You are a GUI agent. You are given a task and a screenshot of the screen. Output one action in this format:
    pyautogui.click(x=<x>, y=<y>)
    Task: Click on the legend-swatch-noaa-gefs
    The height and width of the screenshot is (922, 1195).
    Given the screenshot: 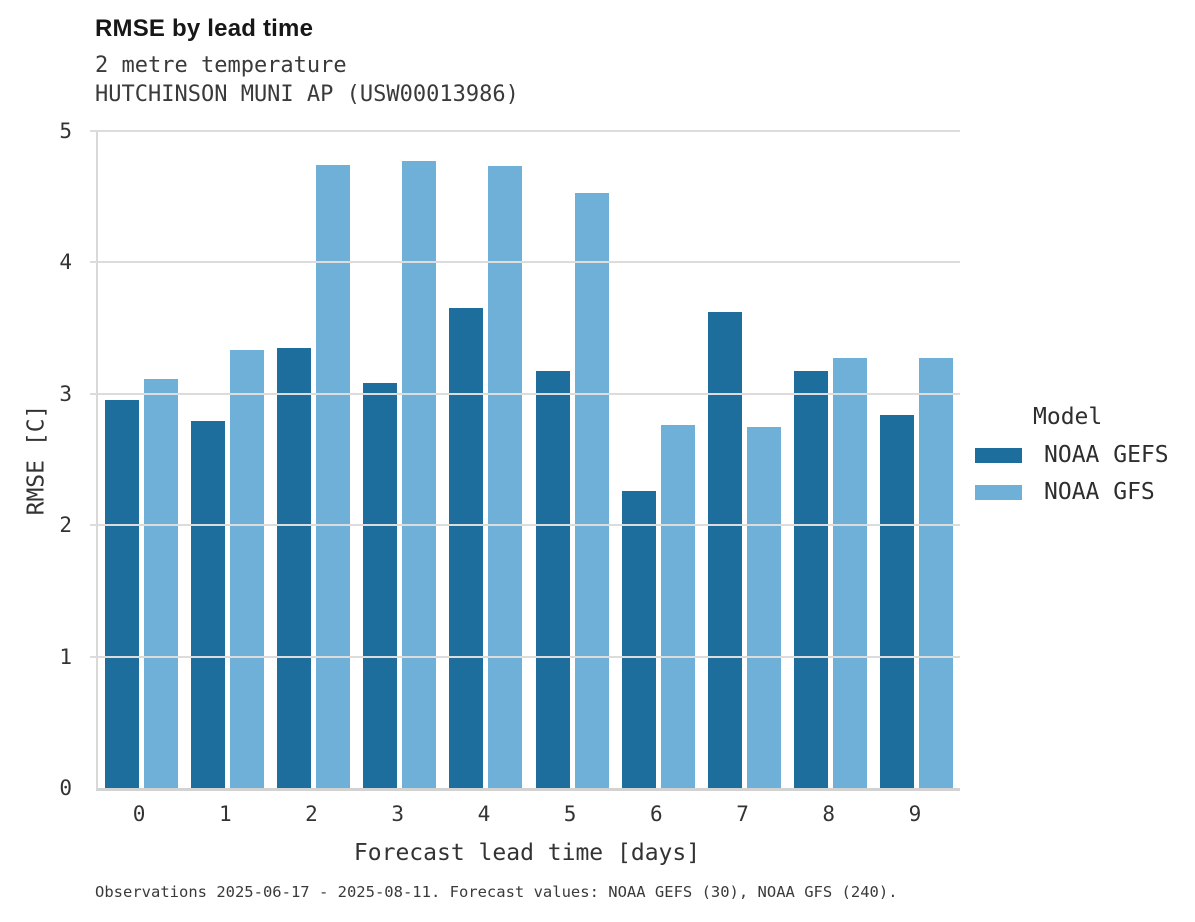 What is the action you would take?
    pyautogui.click(x=998, y=455)
    